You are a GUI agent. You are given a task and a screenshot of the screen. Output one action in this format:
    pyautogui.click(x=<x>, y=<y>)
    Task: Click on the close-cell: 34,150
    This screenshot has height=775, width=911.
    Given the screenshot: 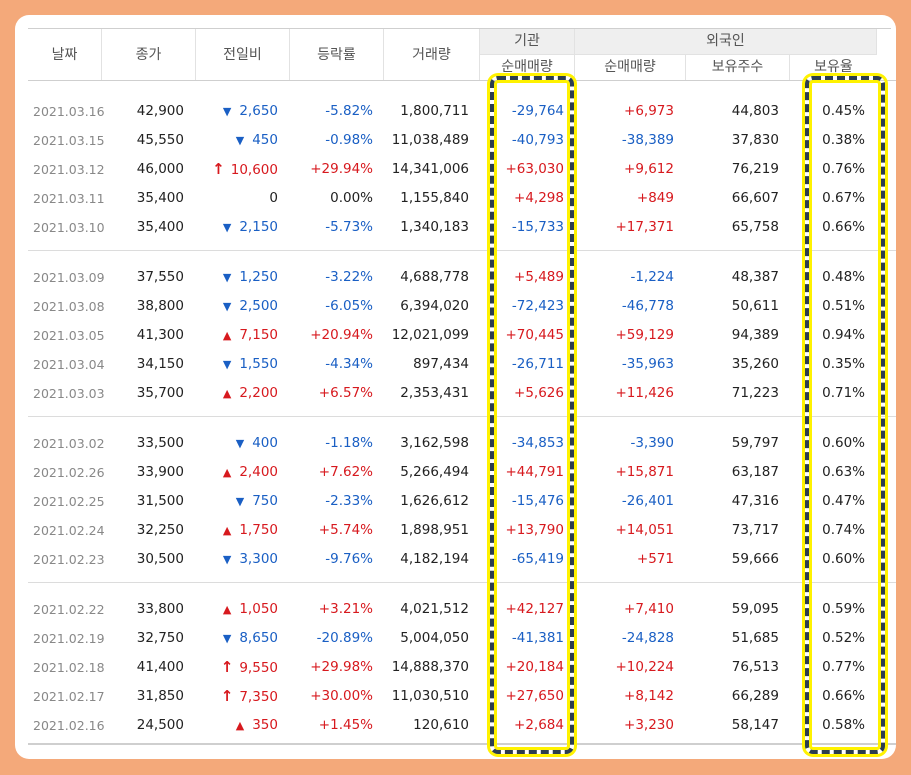 What is the action you would take?
    pyautogui.click(x=160, y=364)
    